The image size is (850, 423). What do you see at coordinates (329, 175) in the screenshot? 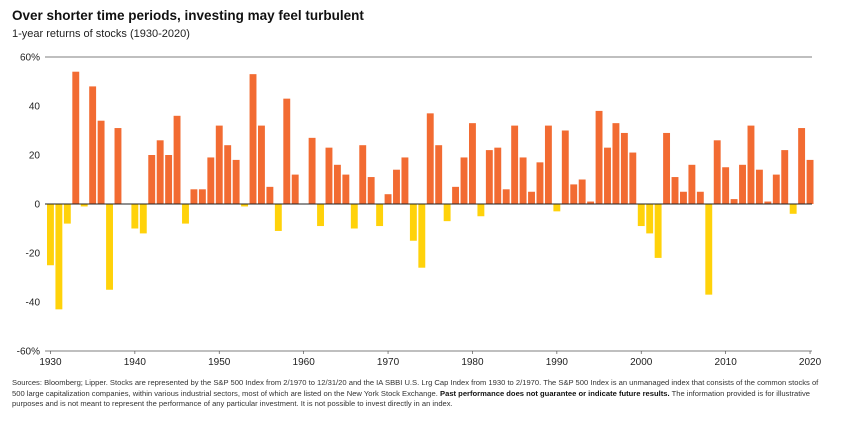
I see `bar-1963` at bounding box center [329, 175].